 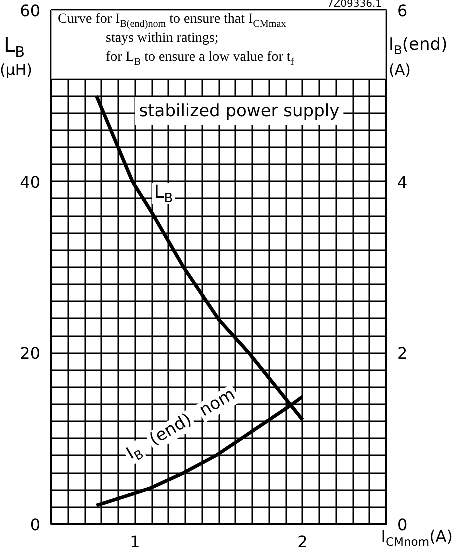 What do you see at coordinates (16, 71) in the screenshot?
I see `ylabel: (µH)` at bounding box center [16, 71].